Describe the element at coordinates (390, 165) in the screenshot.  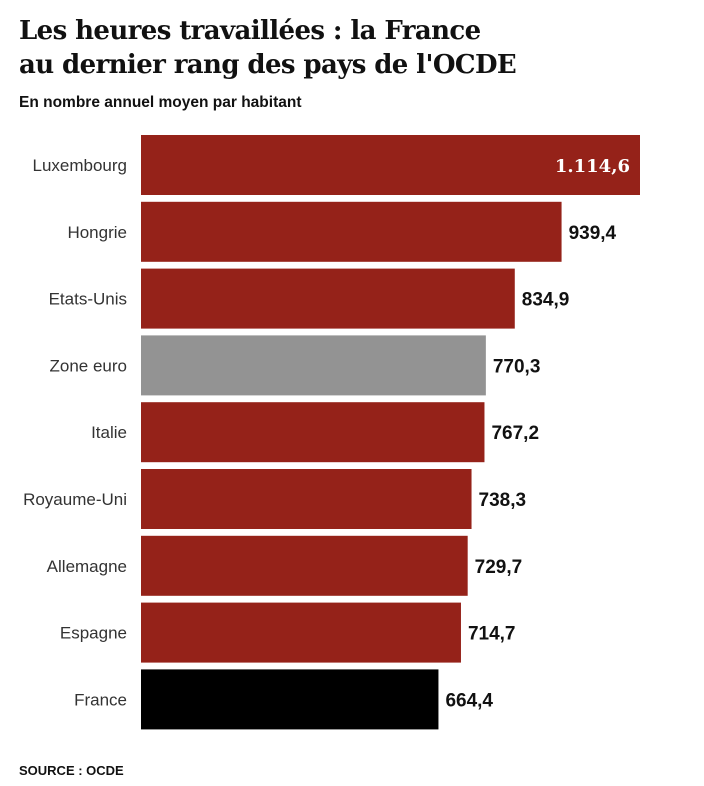
I see `bar-luxembourg` at that location.